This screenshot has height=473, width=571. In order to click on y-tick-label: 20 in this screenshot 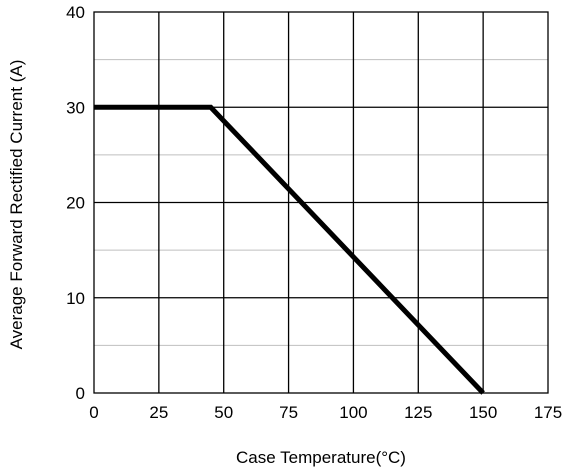, I will do `click(75, 203)`.